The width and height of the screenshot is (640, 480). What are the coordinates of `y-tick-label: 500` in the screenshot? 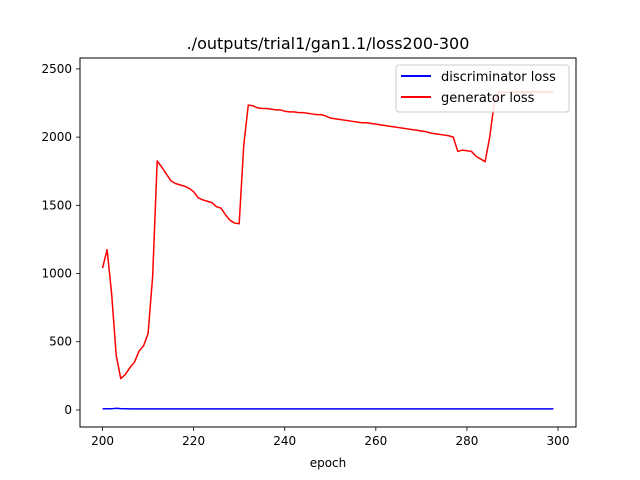 It's located at (60, 342).